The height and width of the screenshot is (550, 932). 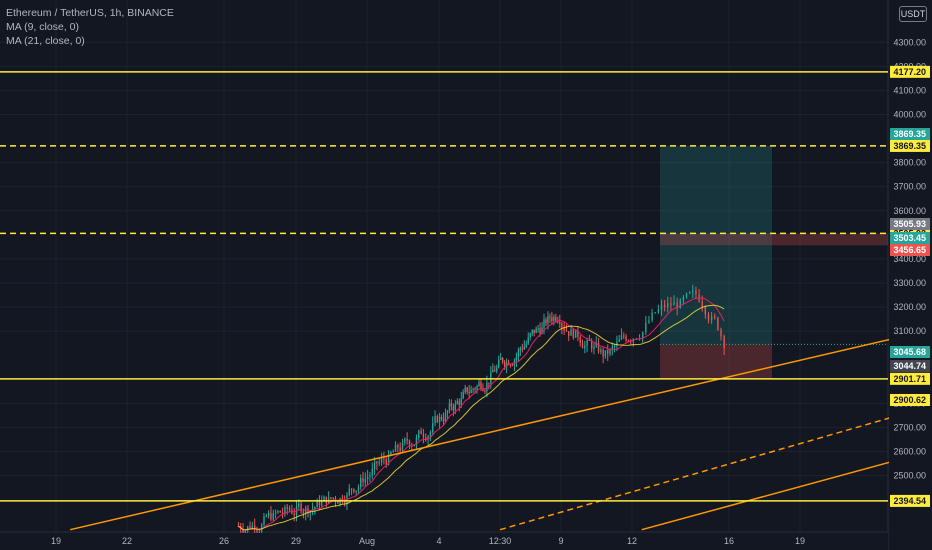 I want to click on time-tick-label: 22, so click(x=127, y=541).